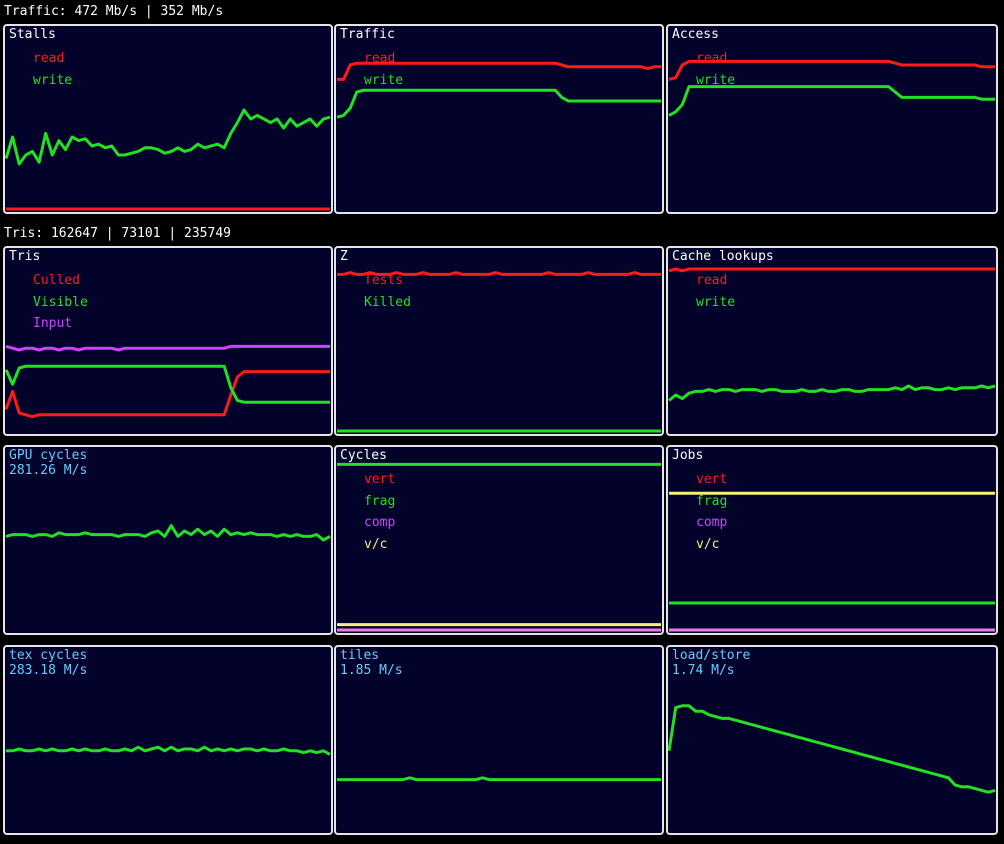  Describe the element at coordinates (832, 119) in the screenshot. I see `access-panel: Access read write` at that location.